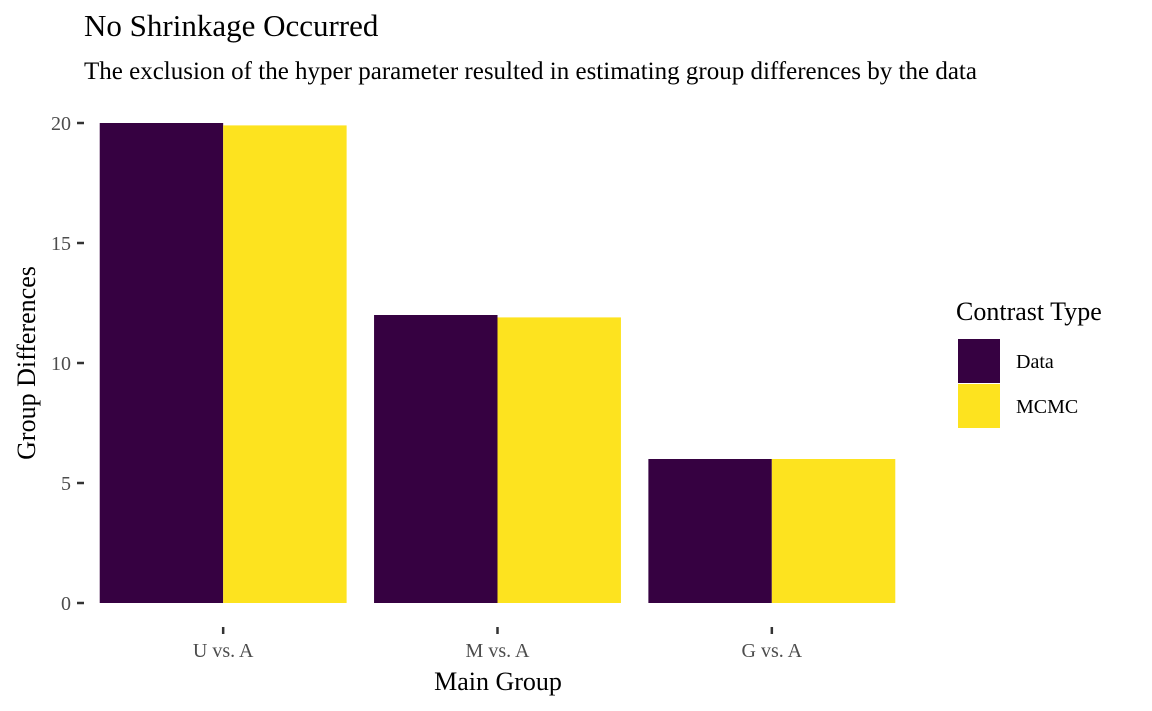  I want to click on x-tick-label-0: U vs. A, so click(223, 651).